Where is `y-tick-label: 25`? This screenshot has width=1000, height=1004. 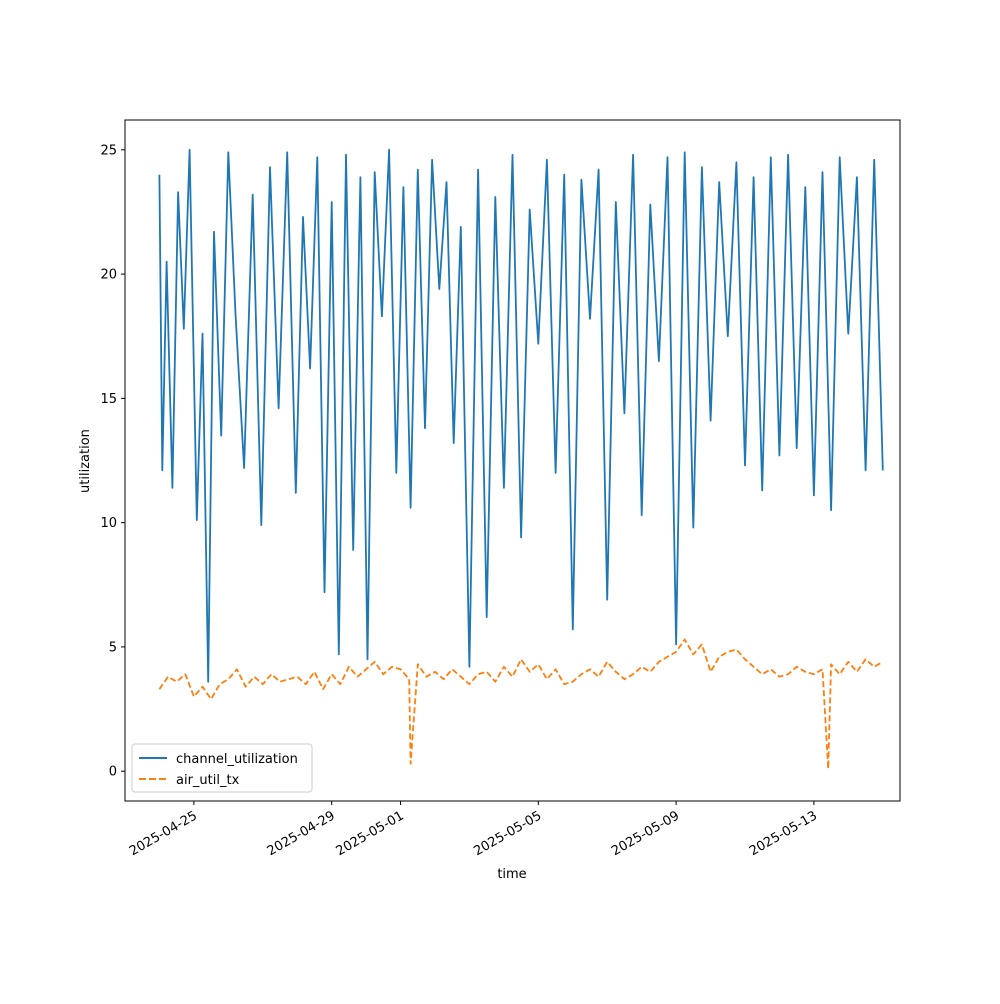
y-tick-label: 25 is located at coordinates (108, 150).